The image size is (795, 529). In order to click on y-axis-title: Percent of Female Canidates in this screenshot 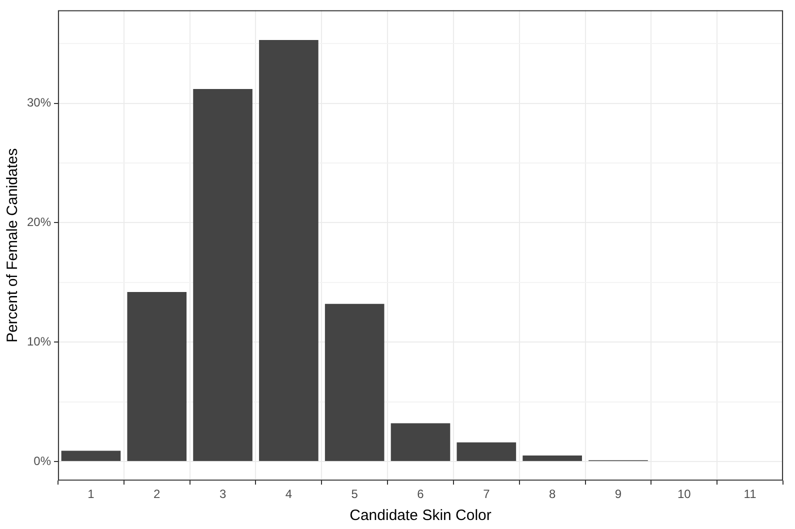, I will do `click(13, 245)`.